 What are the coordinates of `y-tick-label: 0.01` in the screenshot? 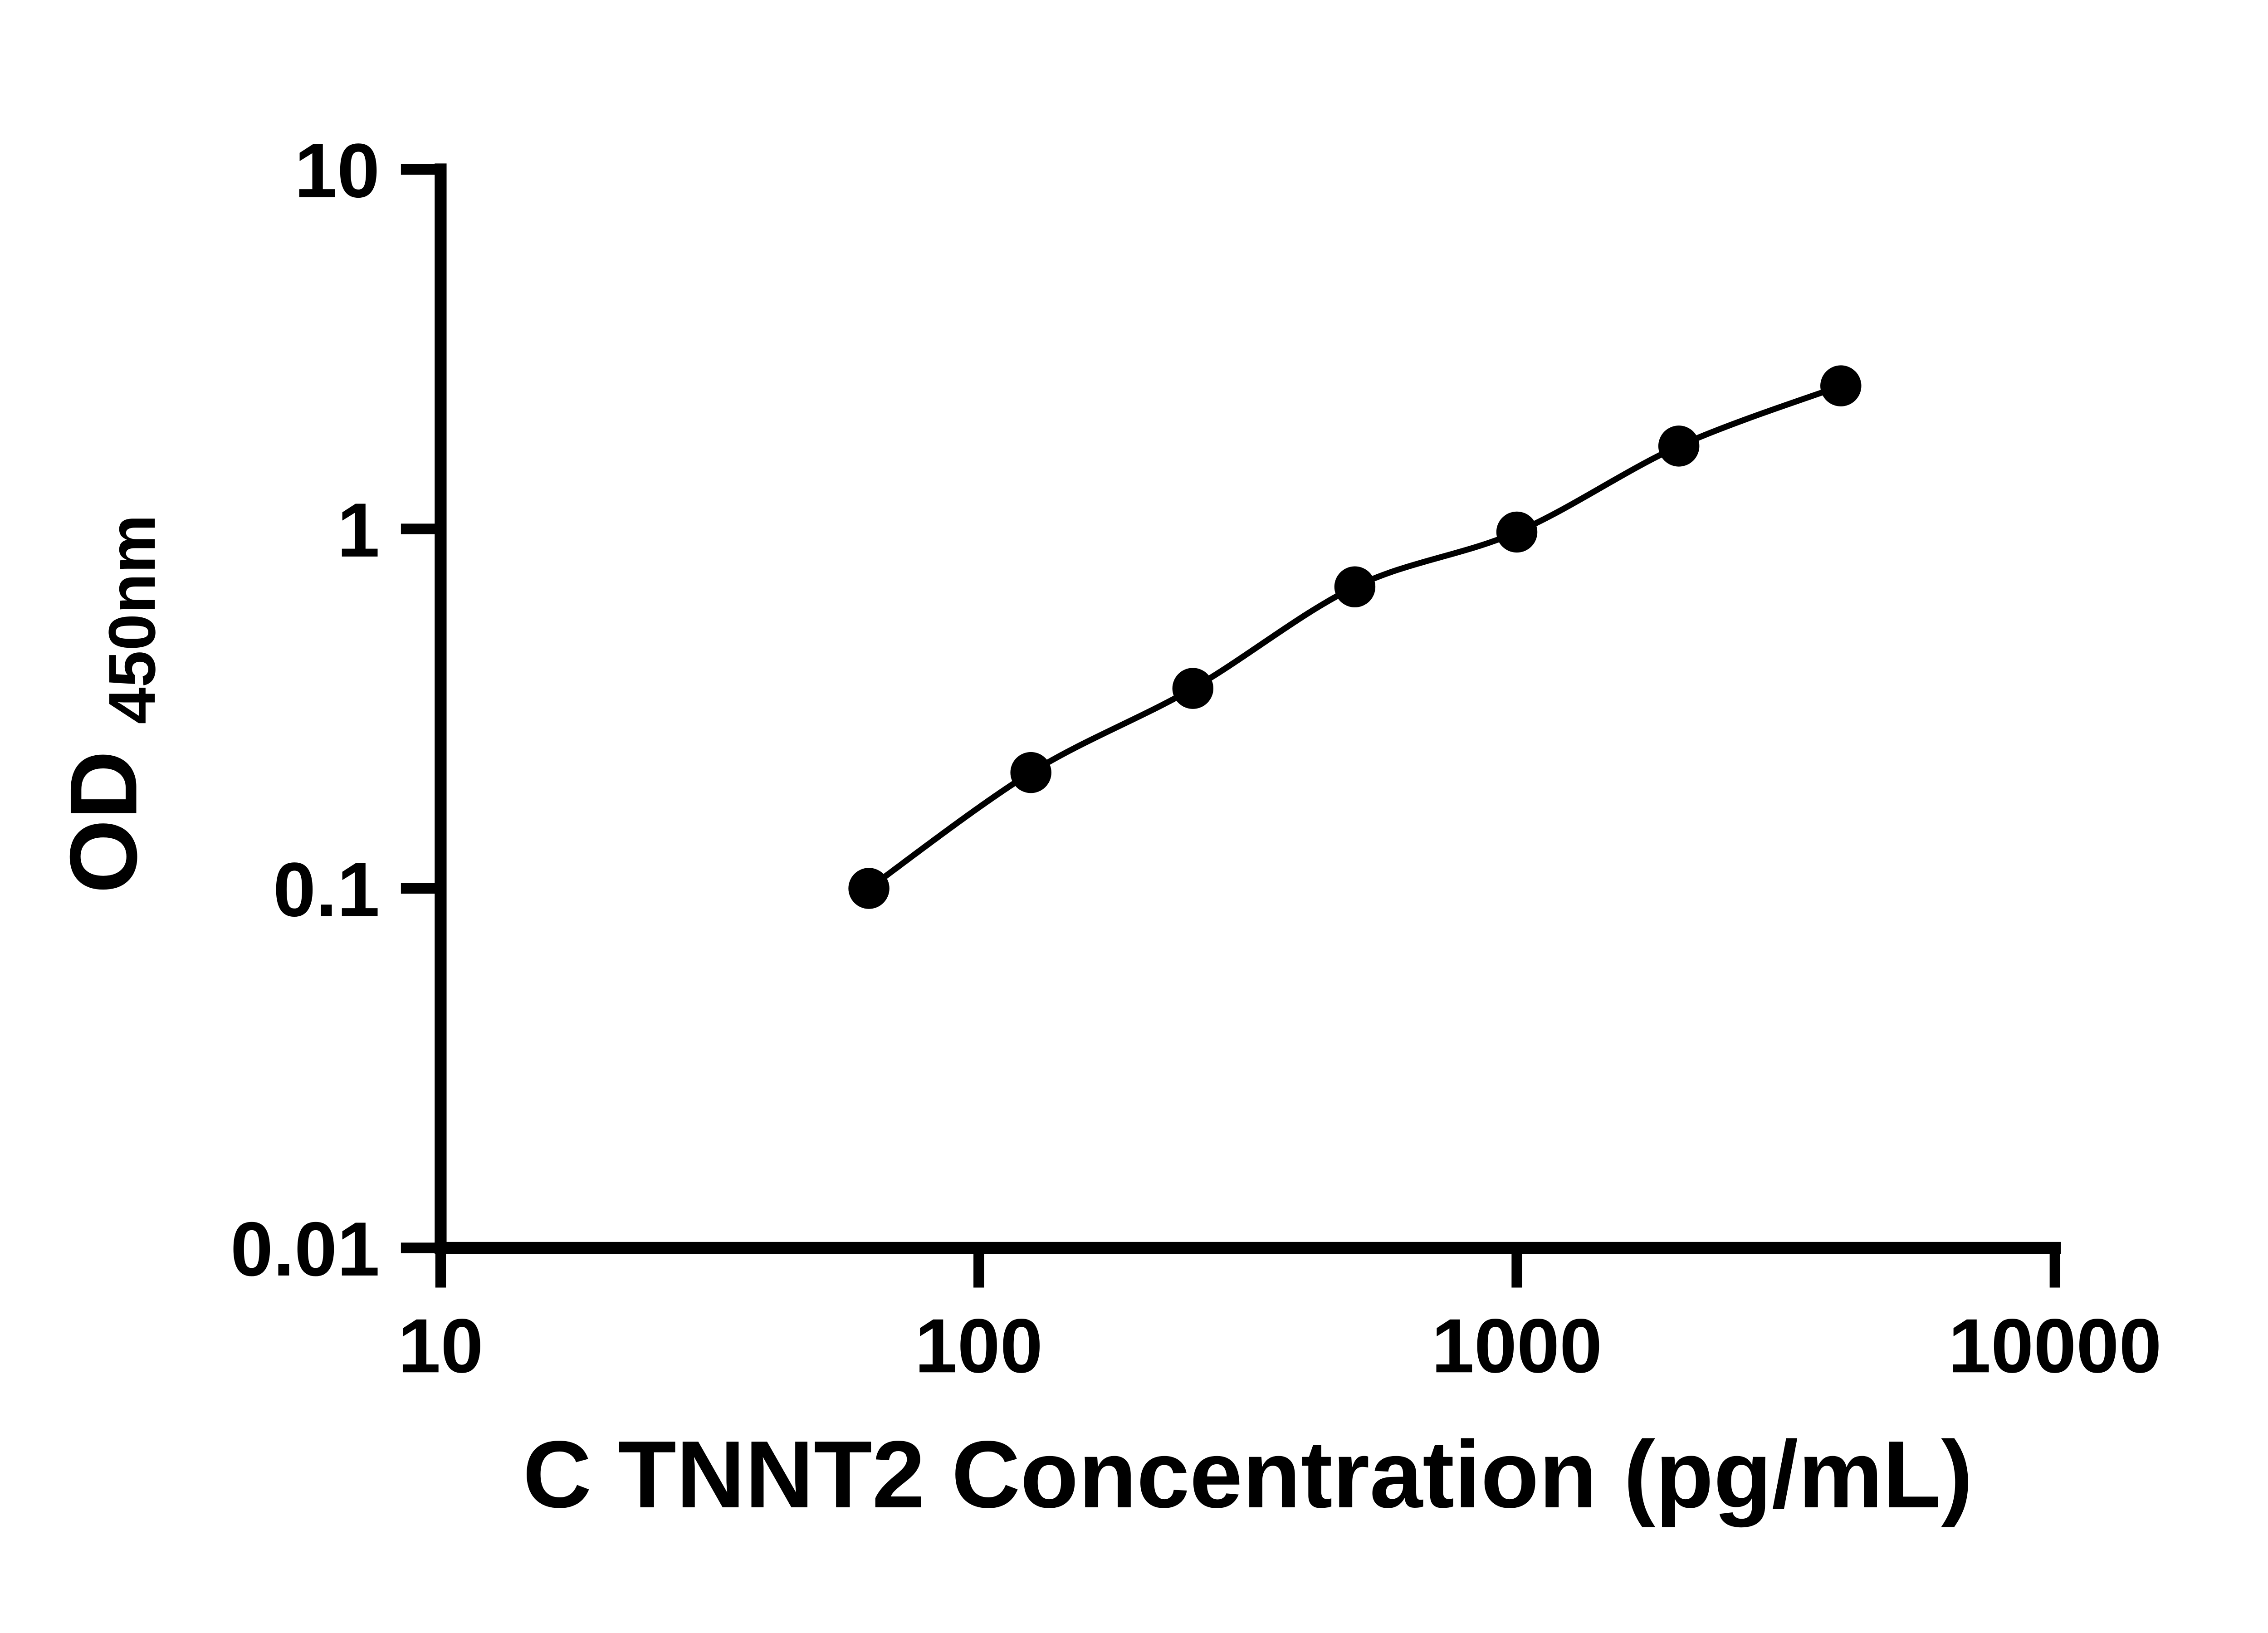 It's located at (305, 1249).